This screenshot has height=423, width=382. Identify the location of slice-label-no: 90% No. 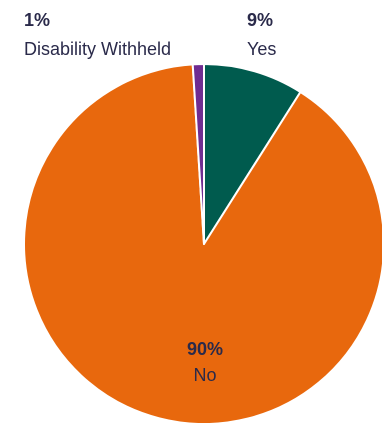
(205, 362).